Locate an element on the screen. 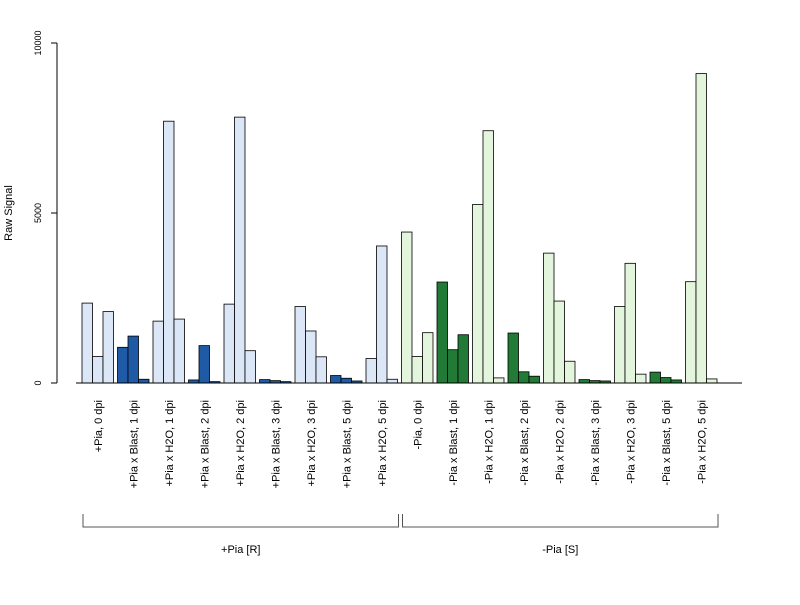 Image resolution: width=800 pixels, height=605 pixels. x-tick-label: -Pia x Blast, 2 dpi is located at coordinates (525, 443).